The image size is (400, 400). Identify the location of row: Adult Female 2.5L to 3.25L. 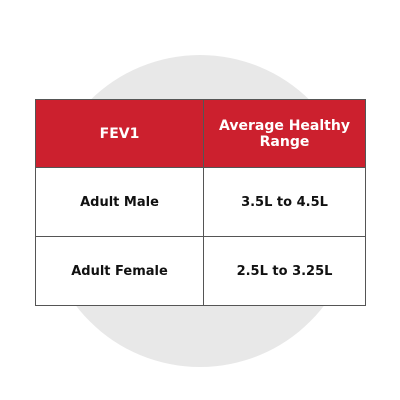
(200, 271).